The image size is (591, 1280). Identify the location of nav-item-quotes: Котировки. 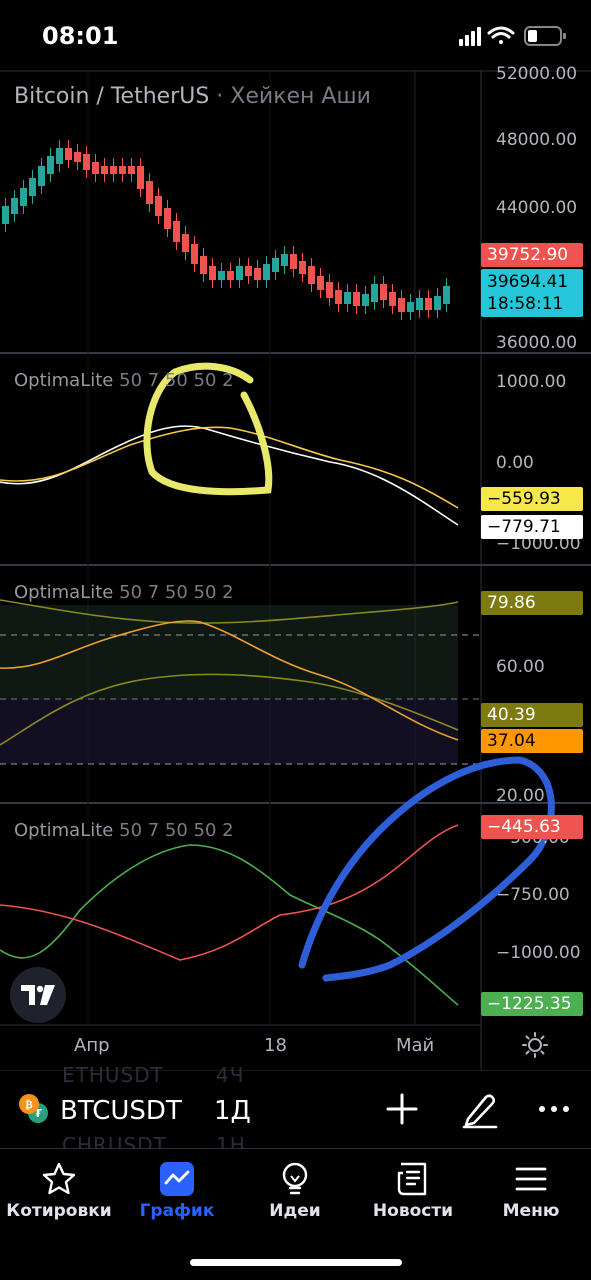
(59, 1194).